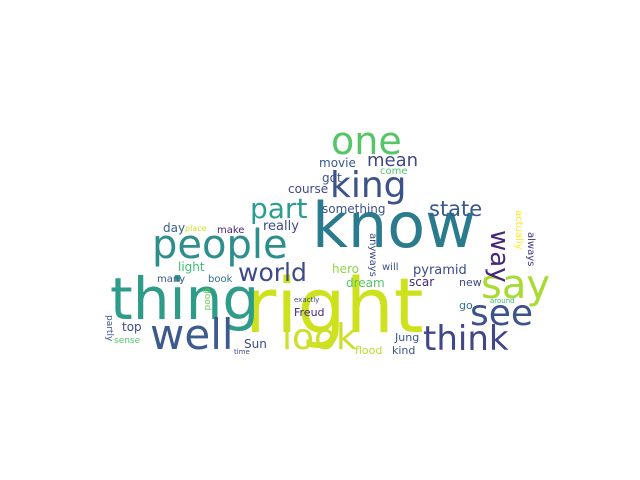 The height and width of the screenshot is (480, 640). I want to click on word: book, so click(220, 279).